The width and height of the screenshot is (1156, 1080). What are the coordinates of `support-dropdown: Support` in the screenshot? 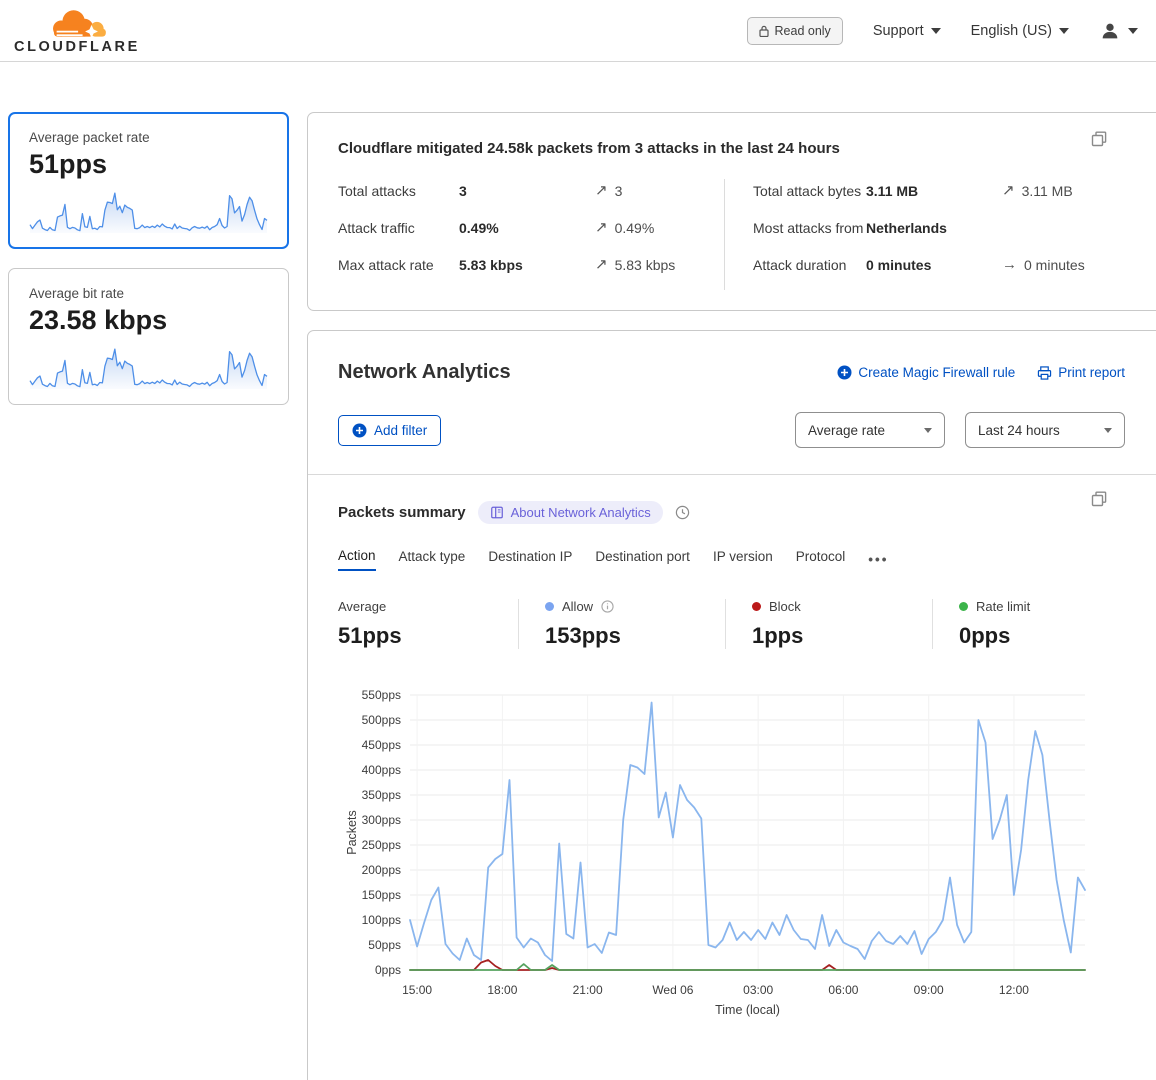 It's located at (907, 31).